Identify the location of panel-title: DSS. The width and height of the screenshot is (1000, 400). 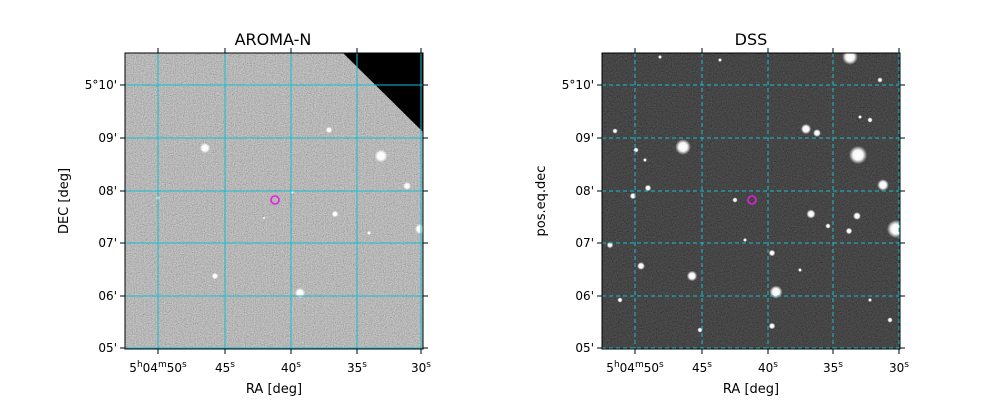
(751, 39).